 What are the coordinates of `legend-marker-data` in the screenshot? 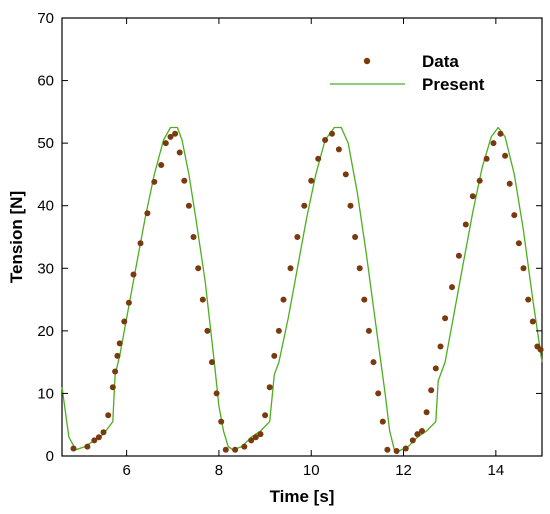 It's located at (367, 61).